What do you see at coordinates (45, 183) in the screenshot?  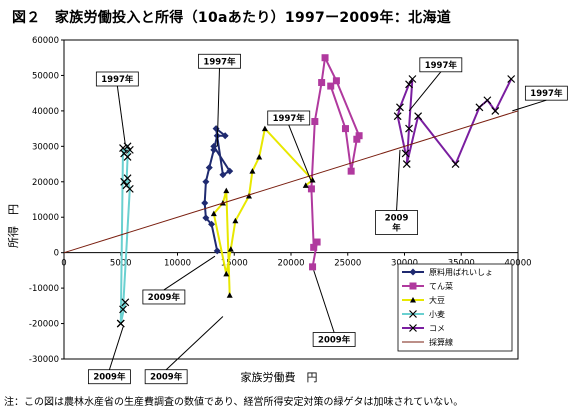 I see `y-tick-label: 20000` at bounding box center [45, 183].